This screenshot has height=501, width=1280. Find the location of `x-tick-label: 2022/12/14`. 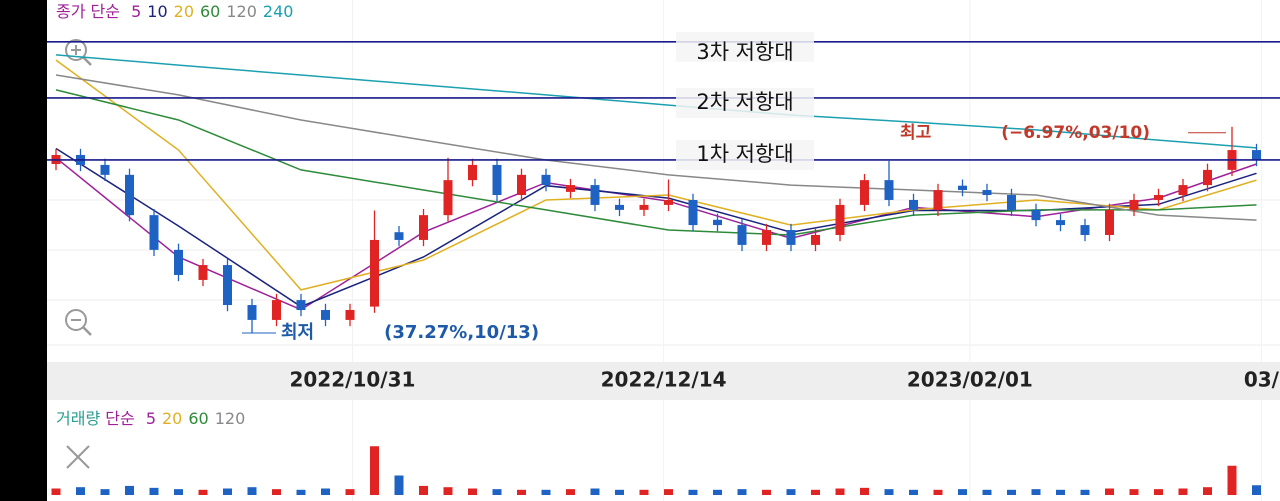

x-tick-label: 2022/12/14 is located at coordinates (664, 380).